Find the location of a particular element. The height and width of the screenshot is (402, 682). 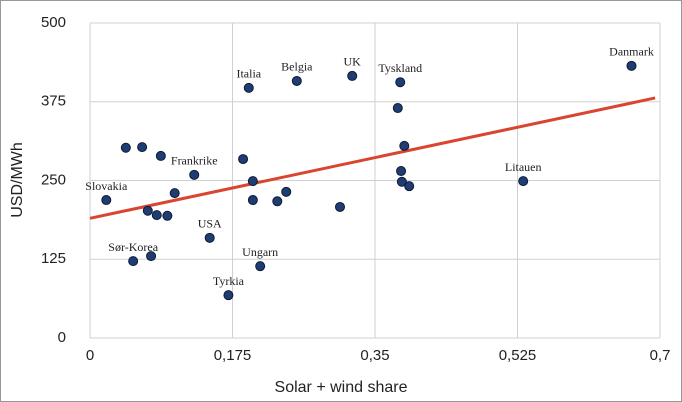

point-label: USA is located at coordinates (210, 224).